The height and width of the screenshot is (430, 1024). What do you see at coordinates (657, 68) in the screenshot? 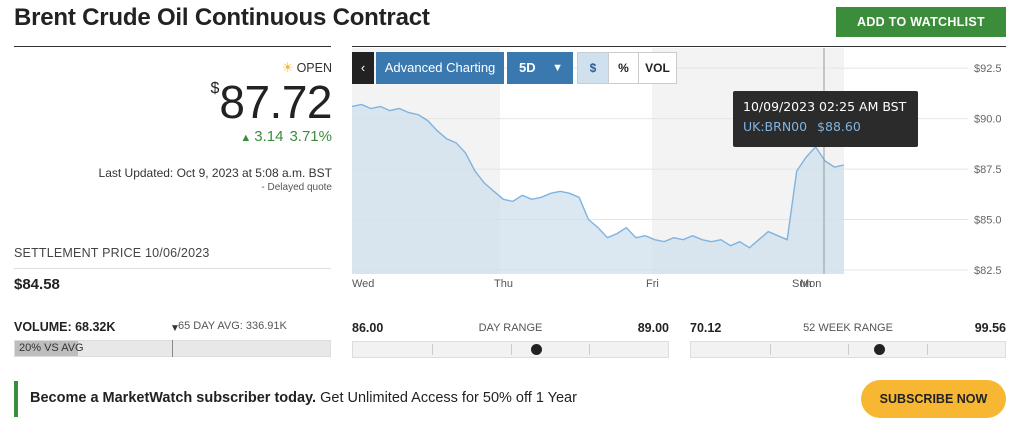
I see `volume-toggle-button: VOL` at bounding box center [657, 68].